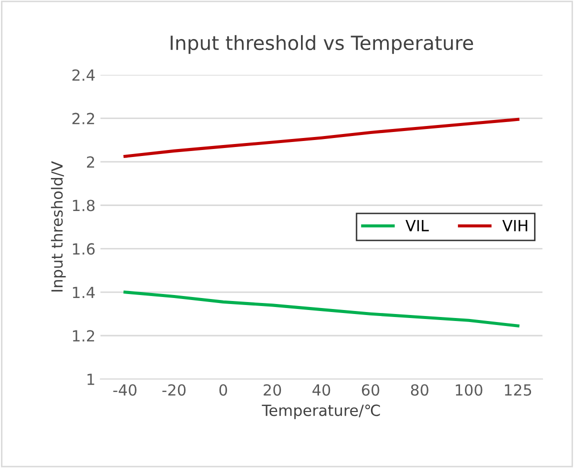 The image size is (574, 468). Describe the element at coordinates (371, 390) in the screenshot. I see `x-tick-label: 60` at that location.